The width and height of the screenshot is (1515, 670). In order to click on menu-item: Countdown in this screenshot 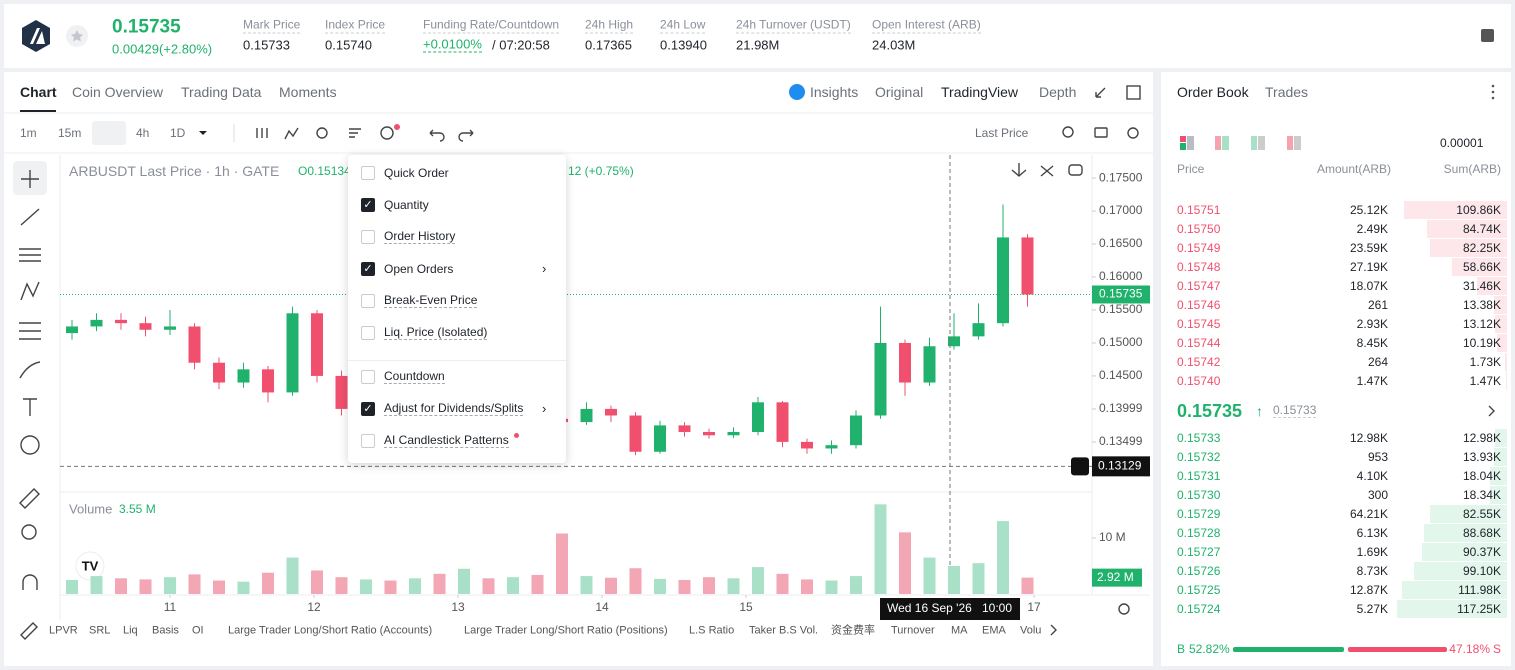, I will do `click(414, 376)`.